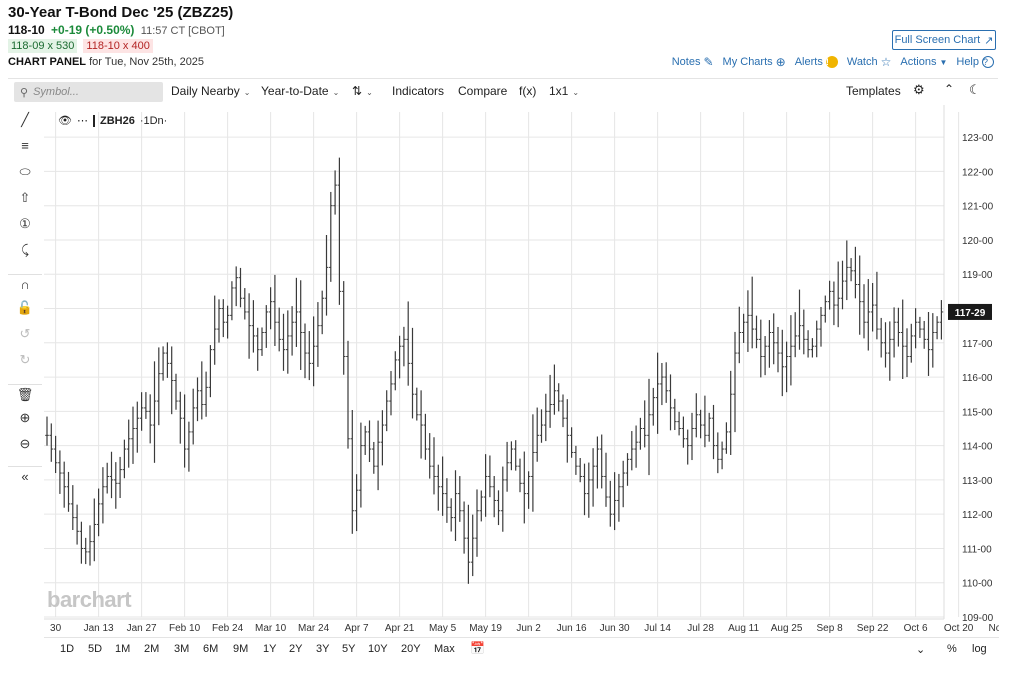 This screenshot has height=680, width=1016. Describe the element at coordinates (921, 650) in the screenshot. I see `chevron-double-down-icon: ⌄` at that location.